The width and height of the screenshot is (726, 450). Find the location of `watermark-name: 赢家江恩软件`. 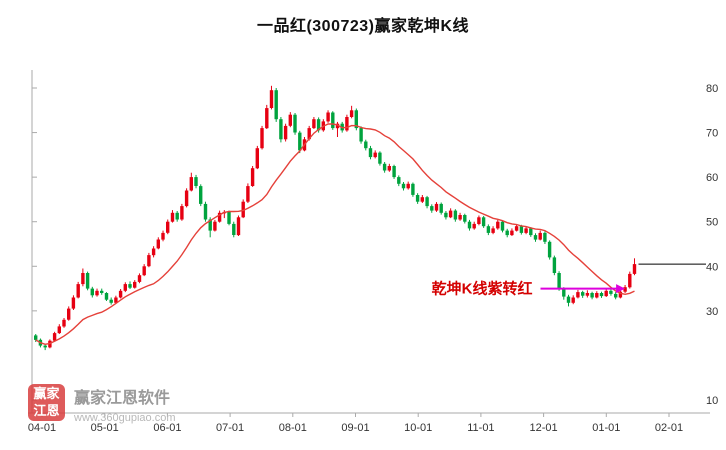

watermark-name: 赢家江恩软件 is located at coordinates (122, 398).